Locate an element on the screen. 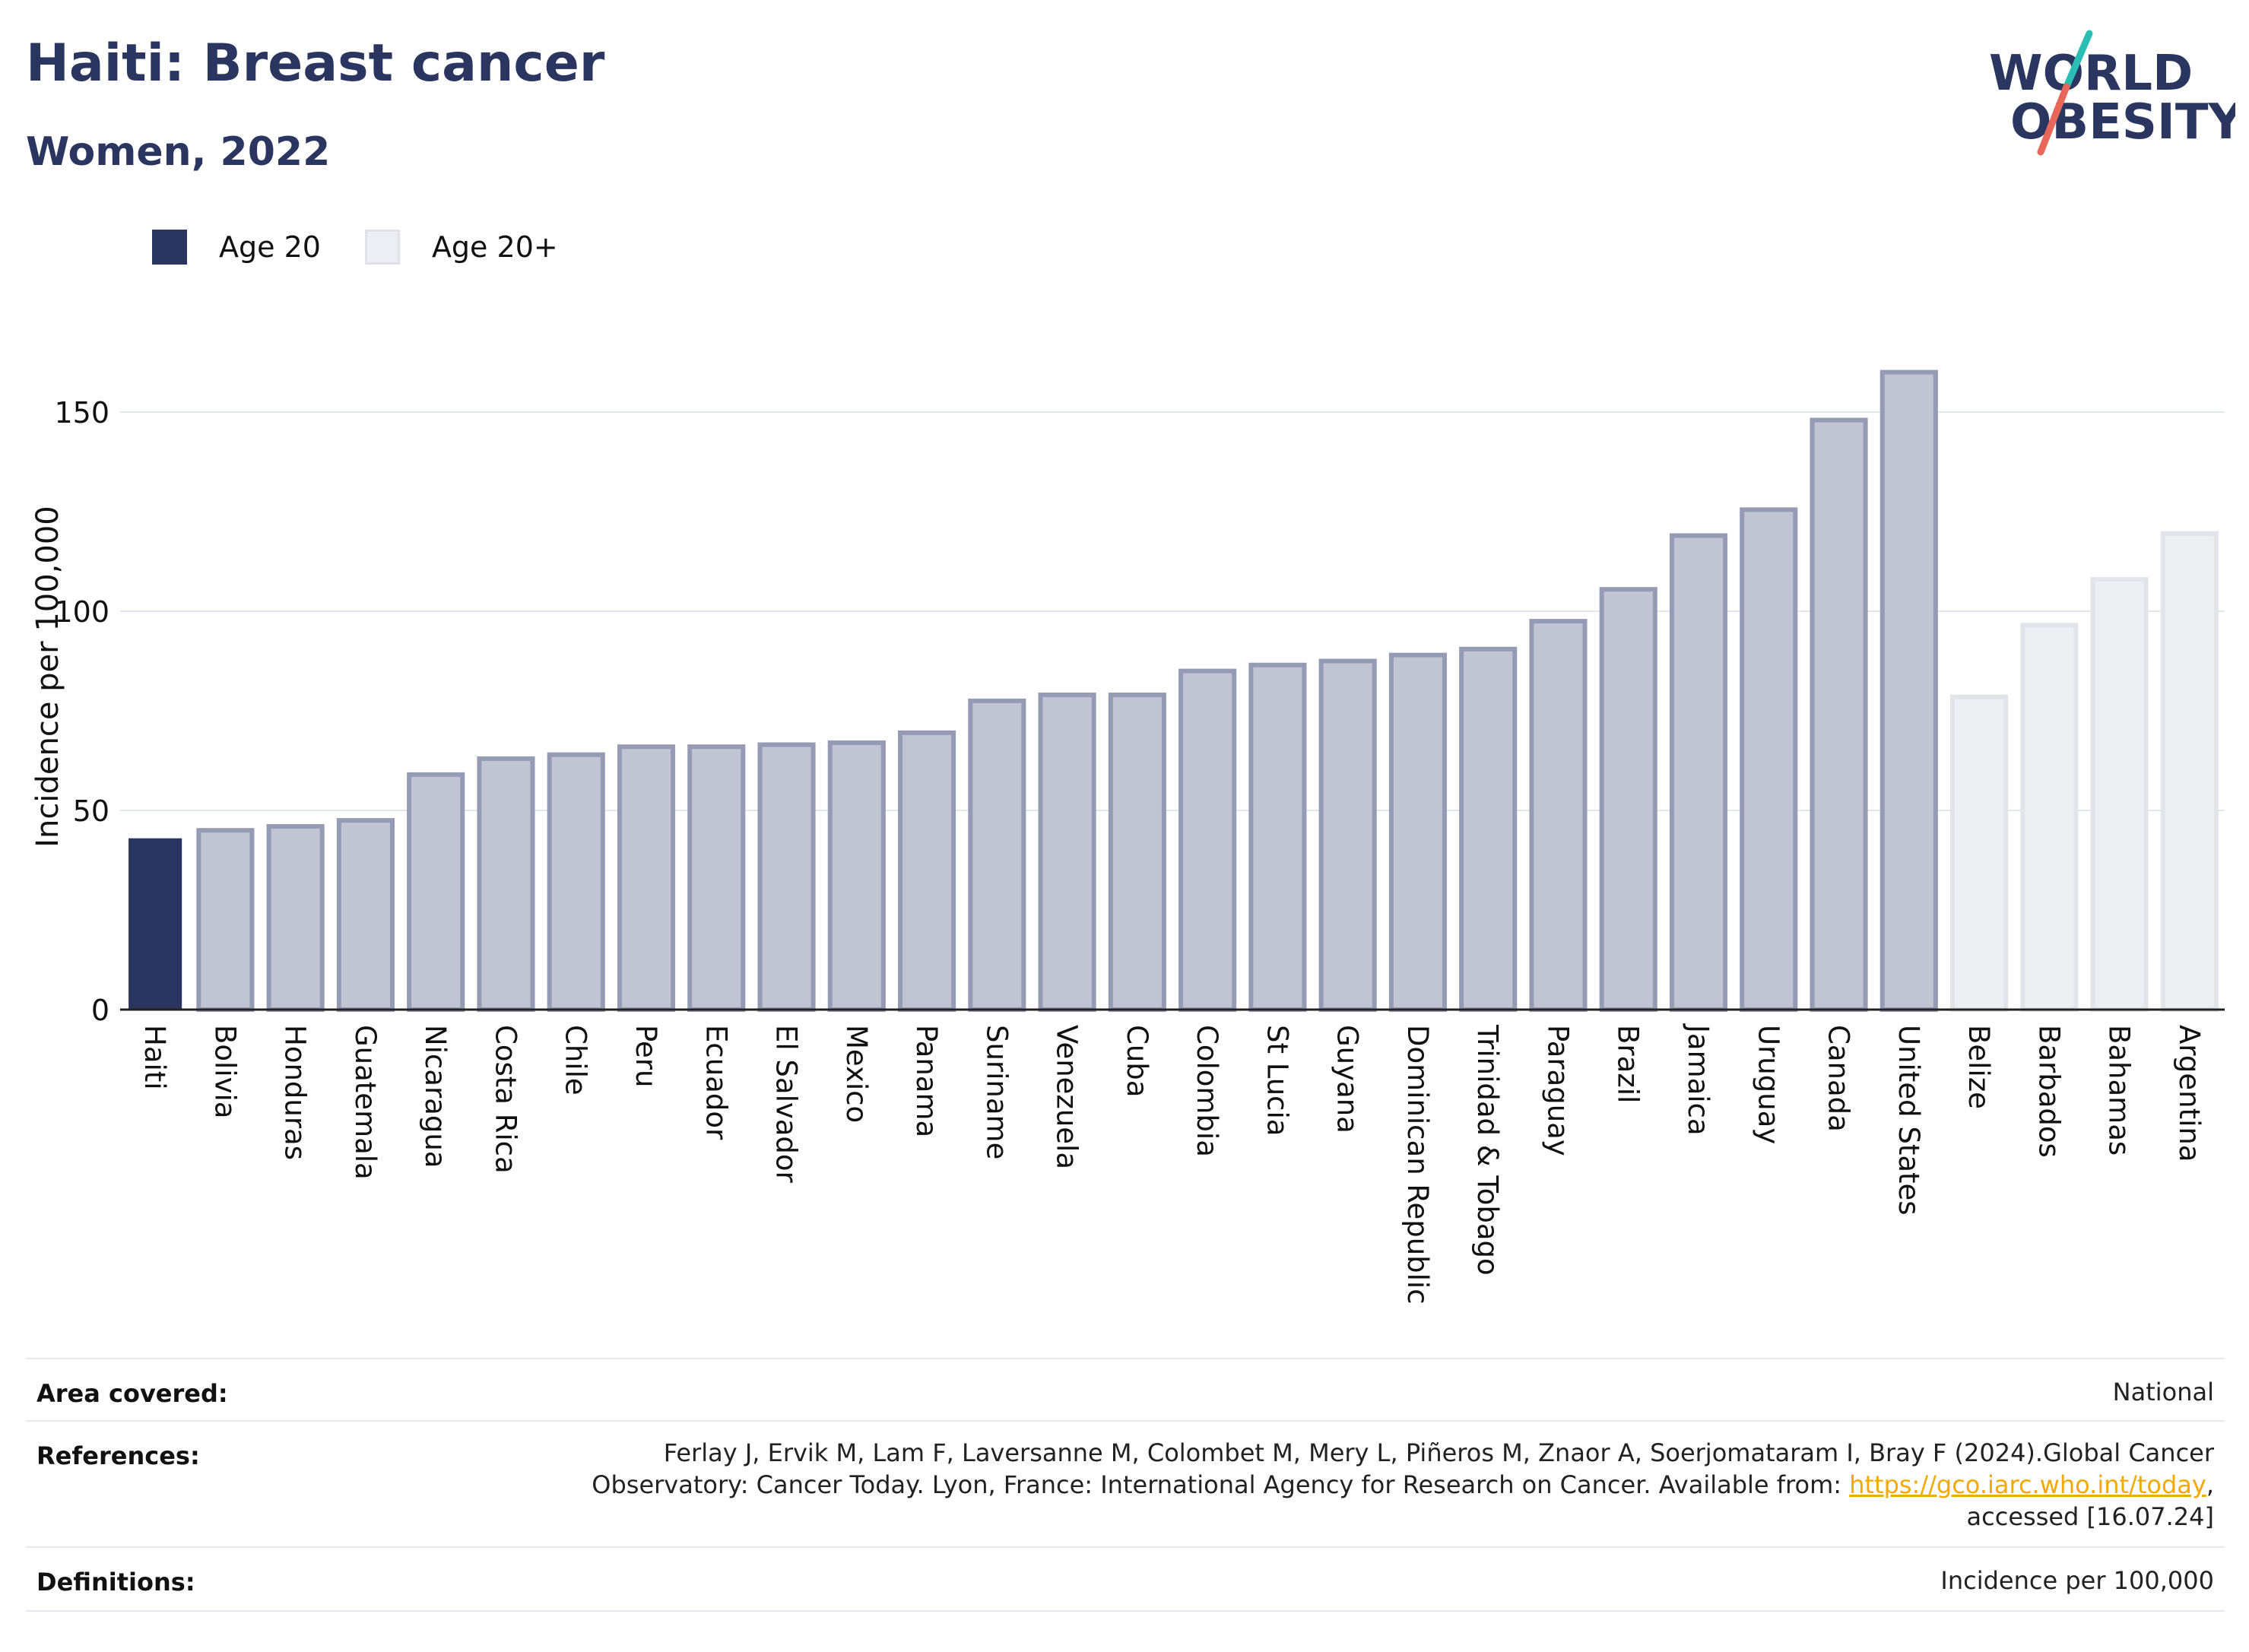  x-tick-label: Nicaragua is located at coordinates (435, 1096).